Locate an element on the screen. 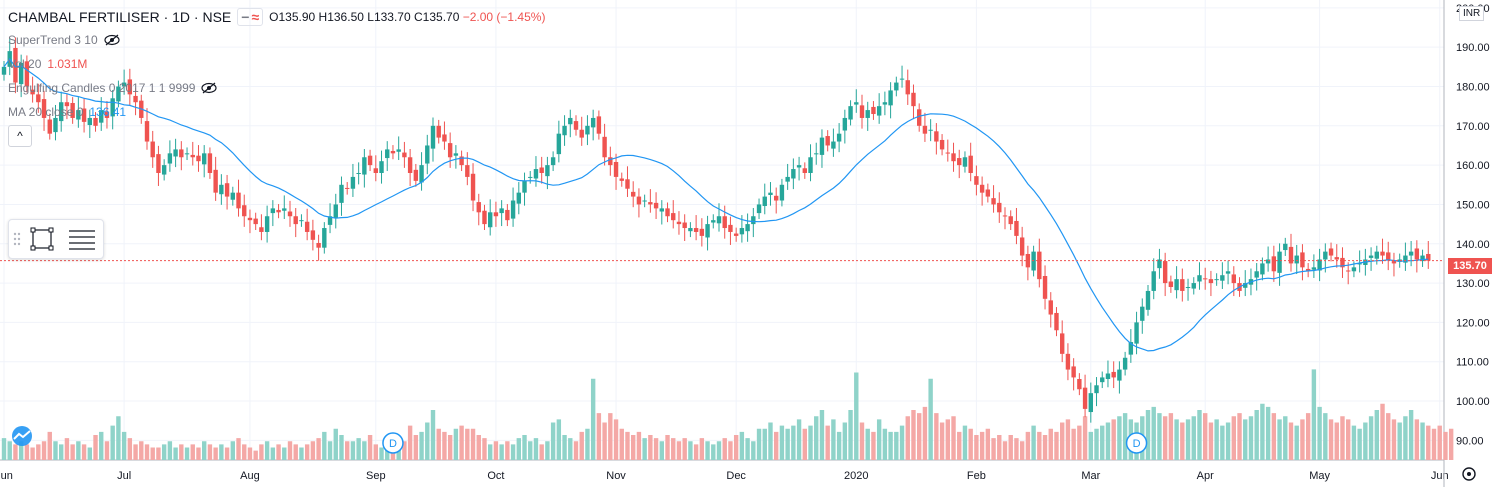 Image resolution: width=1494 pixels, height=487 pixels. y-tick-label: 170.00 is located at coordinates (1473, 127).